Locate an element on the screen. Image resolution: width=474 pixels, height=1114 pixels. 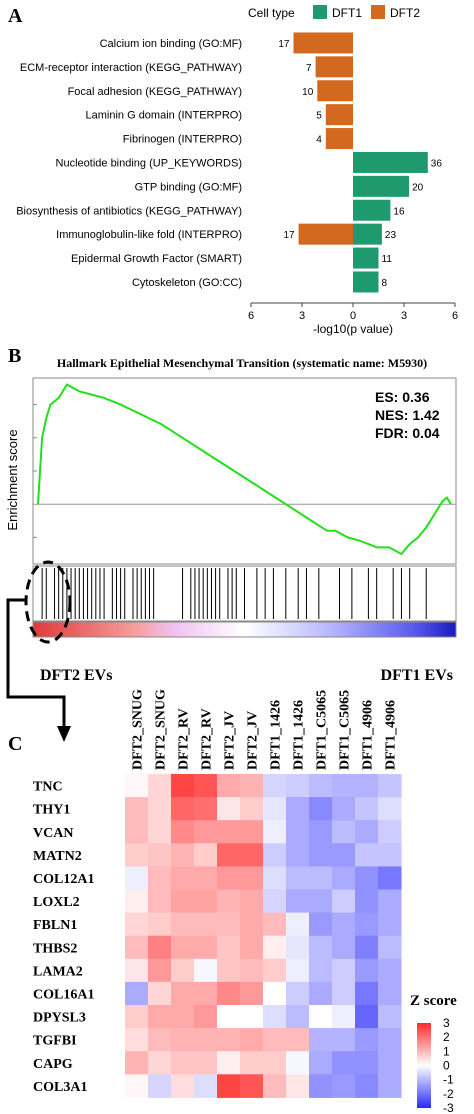
category-label: Nucleotide binding (UP_KEYWORDS) is located at coordinates (149, 163).